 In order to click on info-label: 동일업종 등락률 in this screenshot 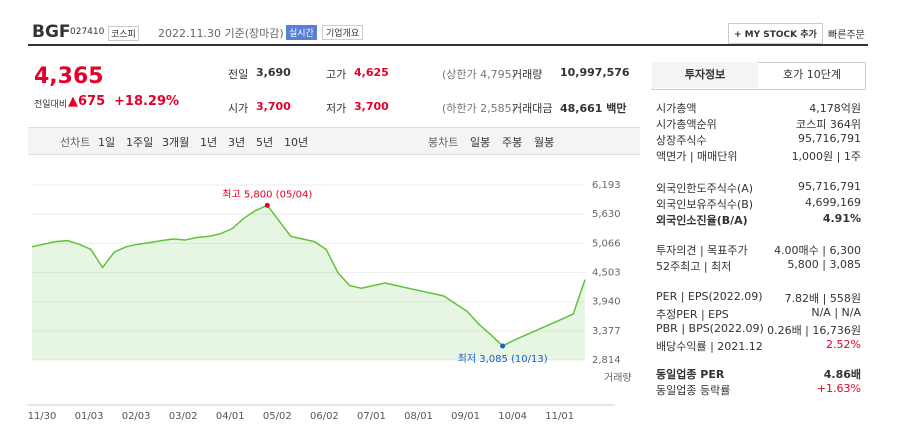, I will do `click(693, 390)`.